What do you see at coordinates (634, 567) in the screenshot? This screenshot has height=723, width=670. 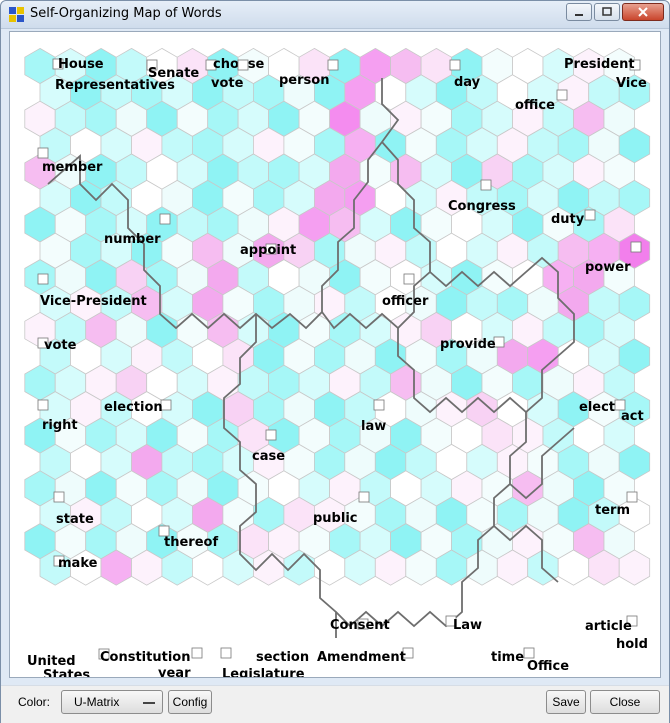 I see `hex-cell` at bounding box center [634, 567].